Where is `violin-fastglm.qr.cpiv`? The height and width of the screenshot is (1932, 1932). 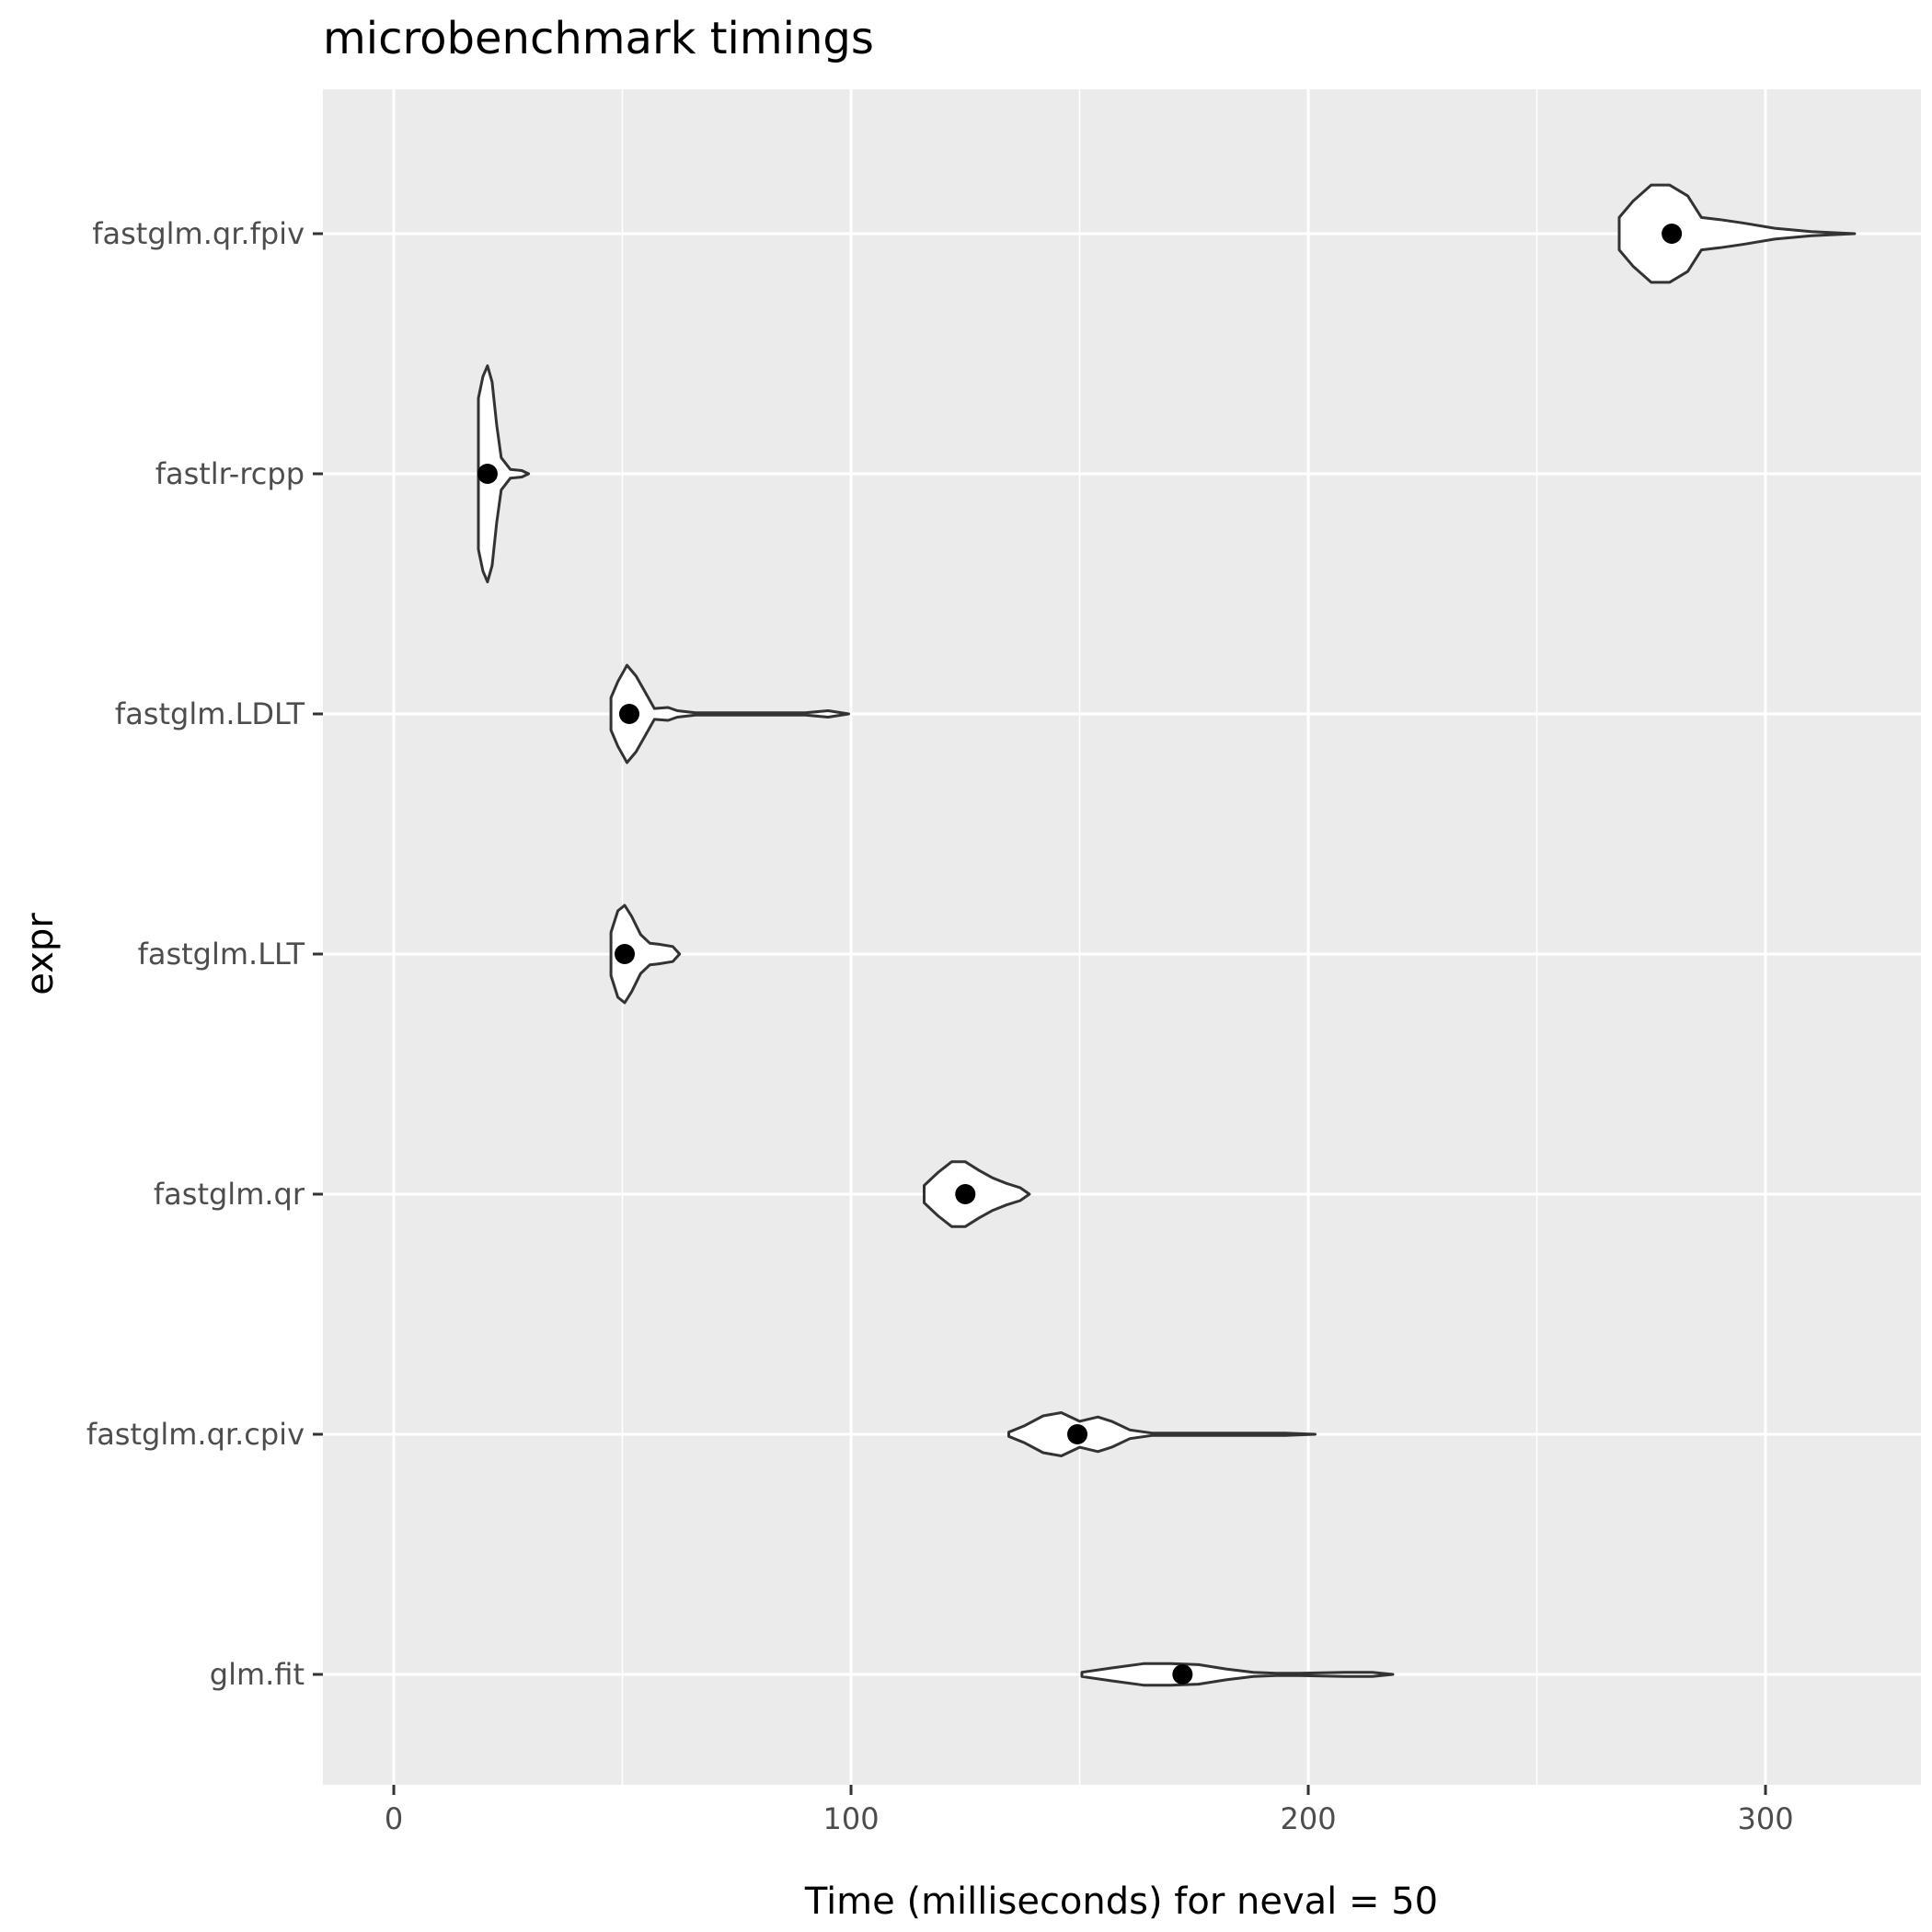
violin-fastglm.qr.cpiv is located at coordinates (1162, 1434).